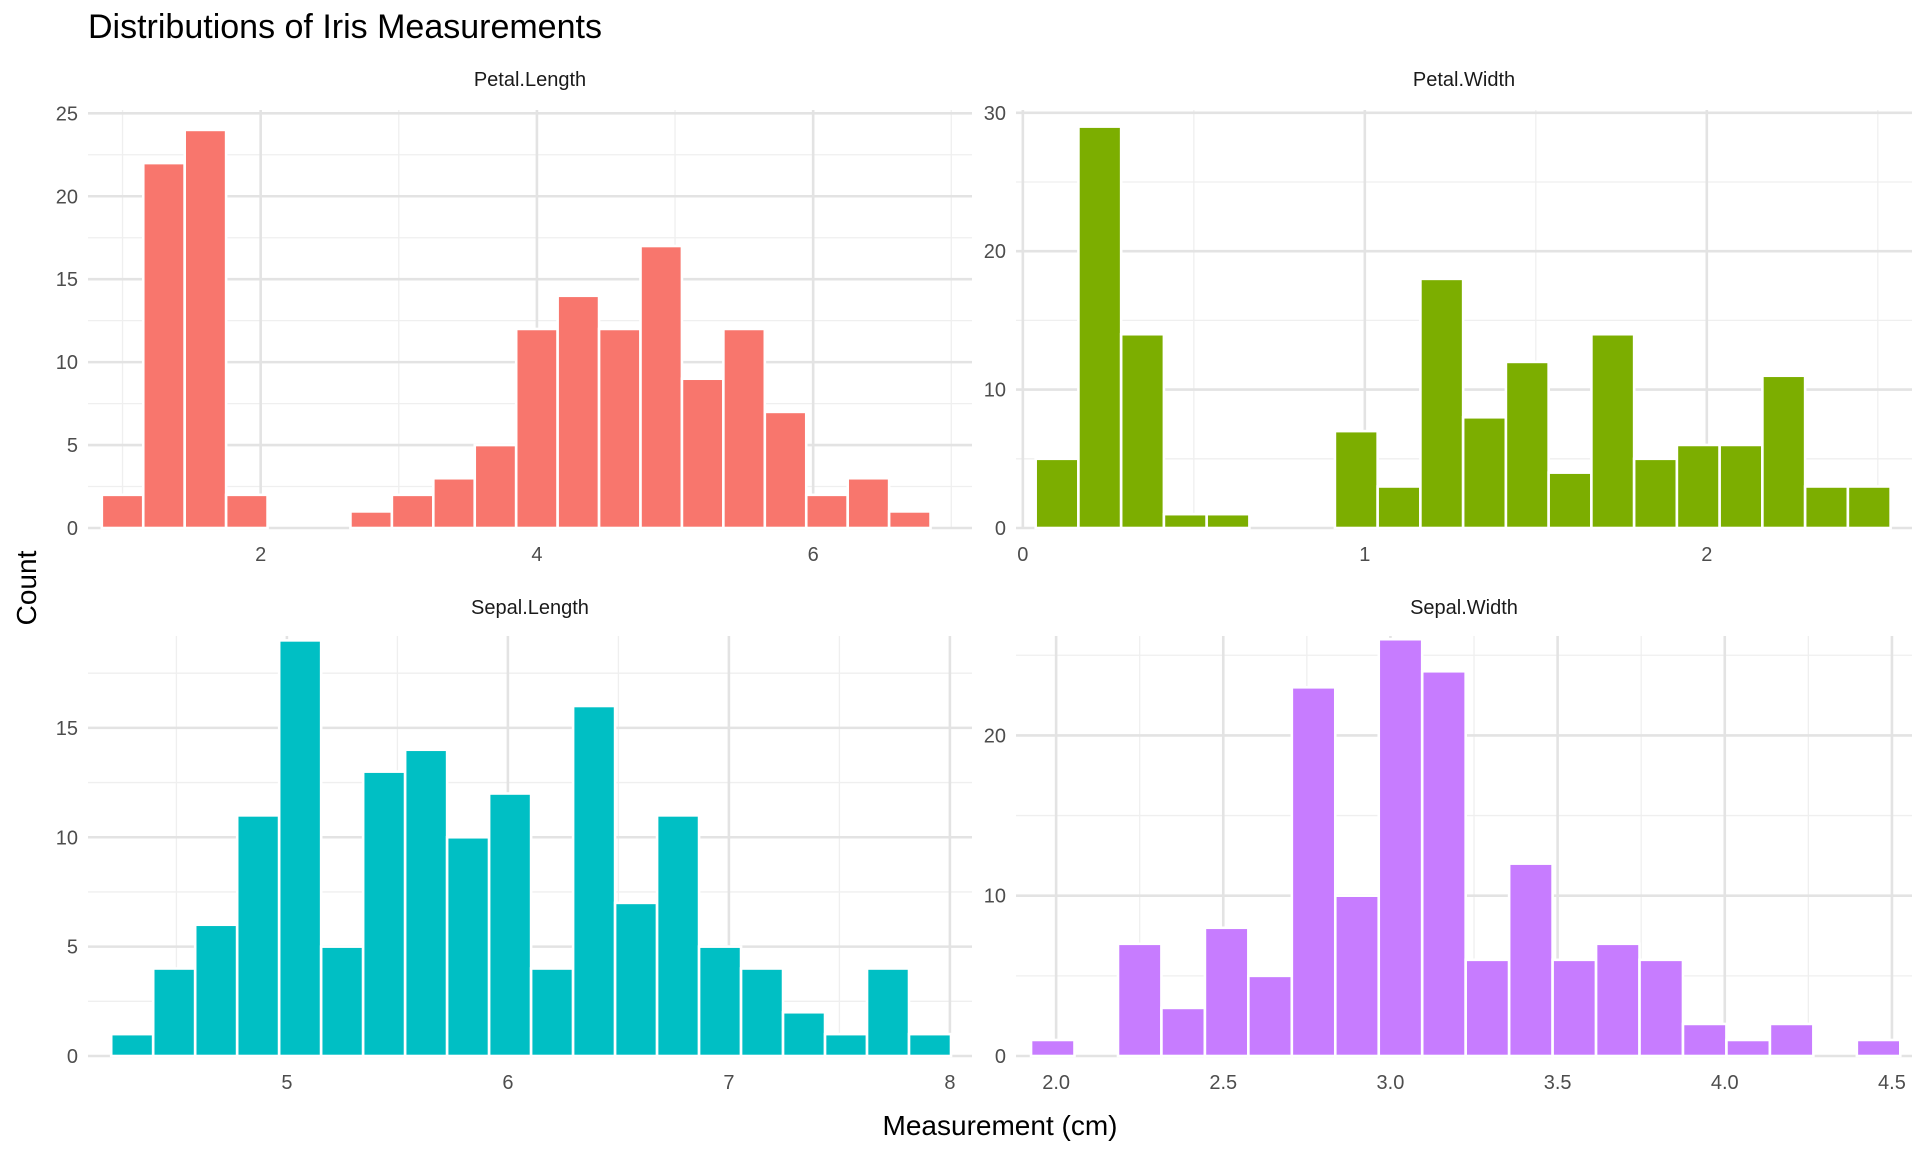  What do you see at coordinates (1223, 1083) in the screenshot?
I see `x-tick-label: 2.5` at bounding box center [1223, 1083].